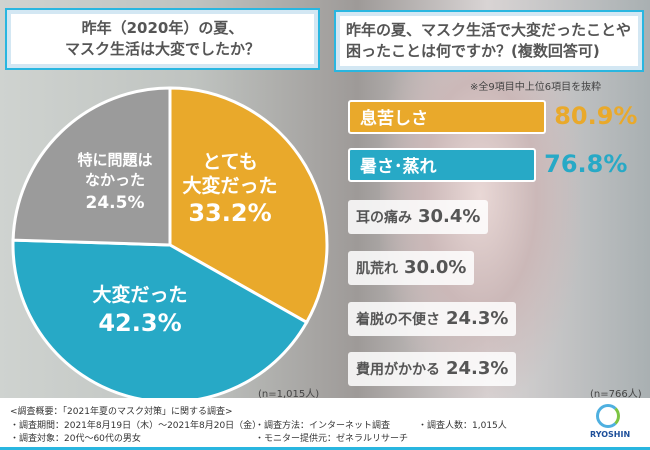 This screenshot has width=650, height=450. Describe the element at coordinates (162, 39) in the screenshot. I see `question-1-box: 昨年（2020年）の夏、 マスク生活は大変でしたか？` at that location.